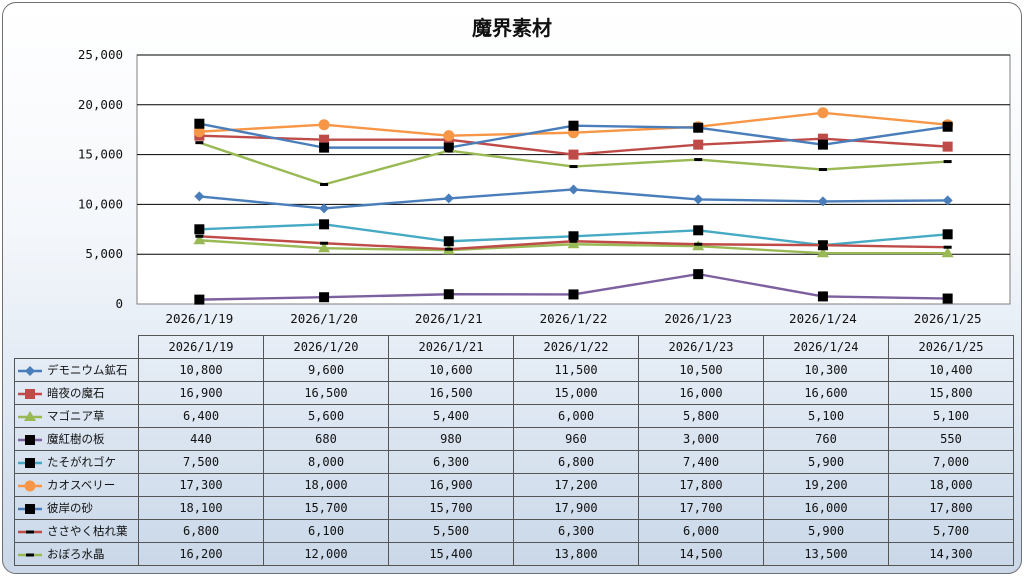 The image size is (1024, 576). What do you see at coordinates (576, 531) in the screenshot?
I see `table-cell: 6,300` at bounding box center [576, 531].